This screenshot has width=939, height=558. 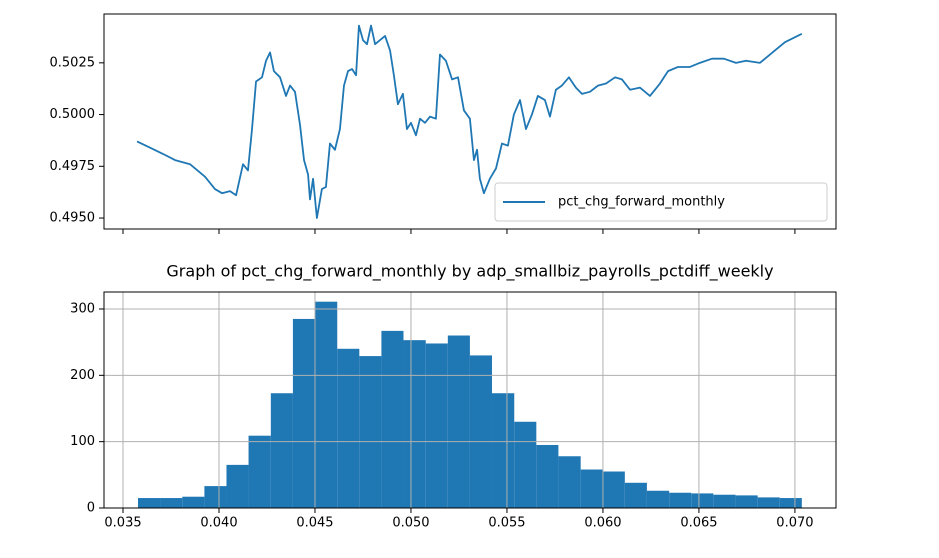 What do you see at coordinates (82, 308) in the screenshot?
I see `y-tick-label: 300` at bounding box center [82, 308].